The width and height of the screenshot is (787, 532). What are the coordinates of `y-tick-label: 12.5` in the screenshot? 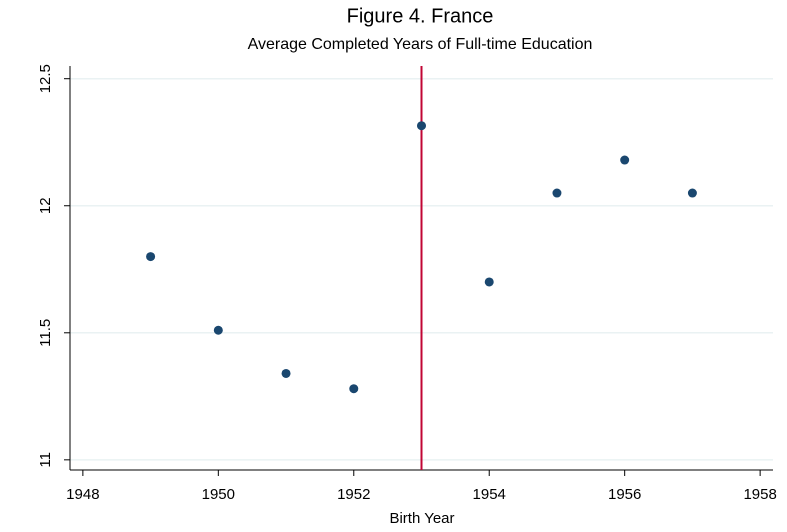 It's located at (45, 78).